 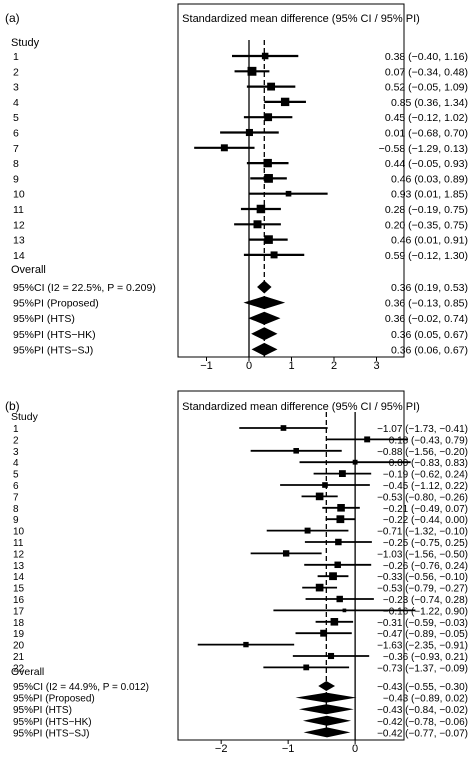 I want to click on summary-estimate-text: 0.36 (−0.02, 0.74), so click(x=426, y=319).